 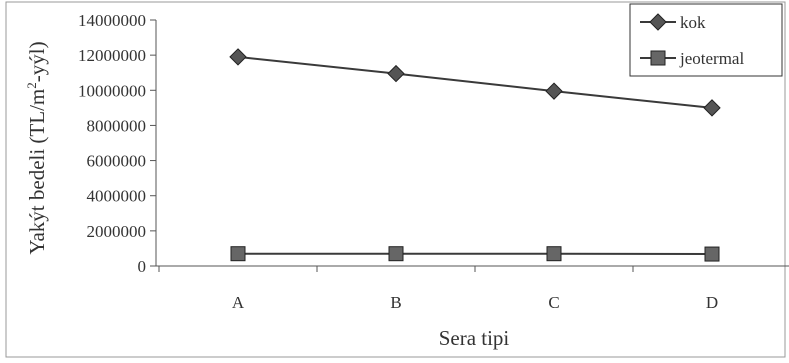 What do you see at coordinates (658, 58) in the screenshot?
I see `legend-marker-jeotermal` at bounding box center [658, 58].